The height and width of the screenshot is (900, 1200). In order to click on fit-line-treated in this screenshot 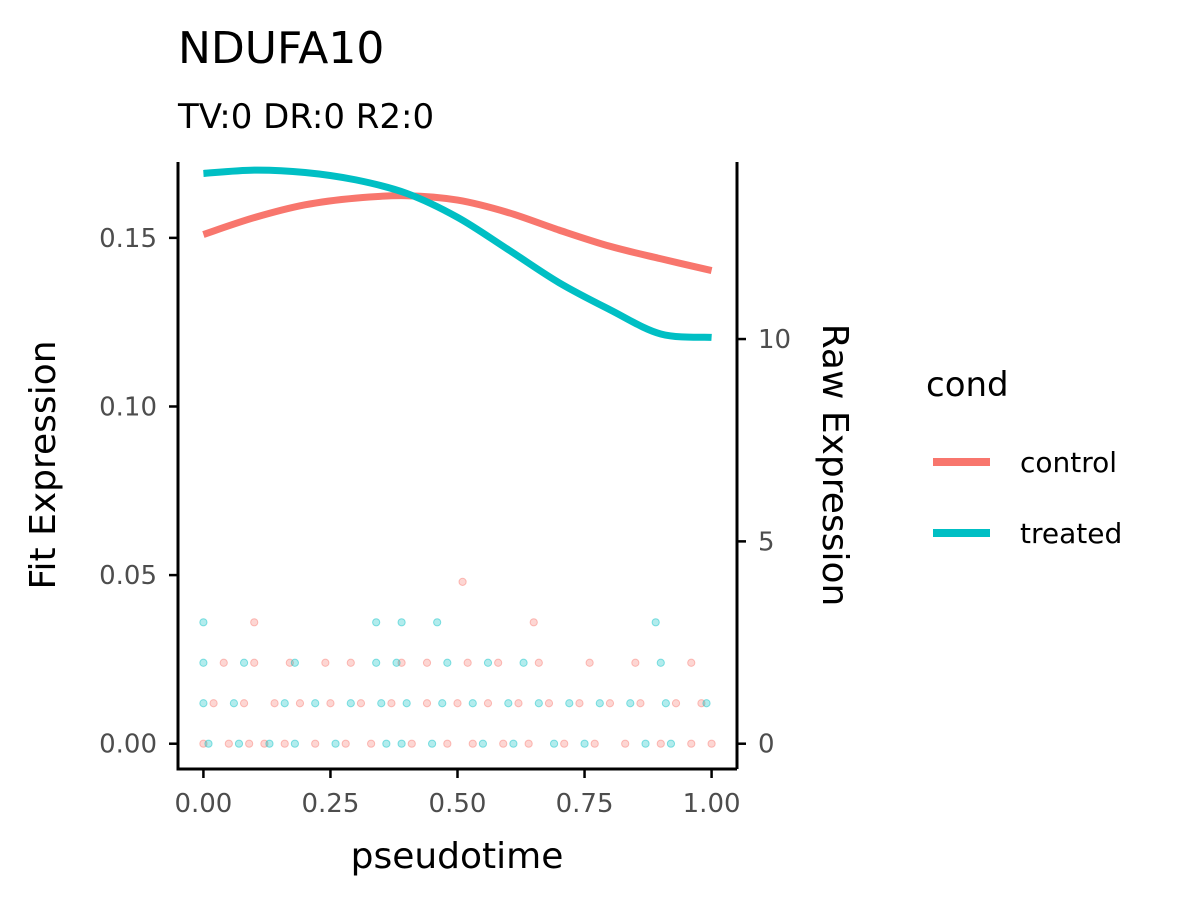, I will do `click(457, 253)`.